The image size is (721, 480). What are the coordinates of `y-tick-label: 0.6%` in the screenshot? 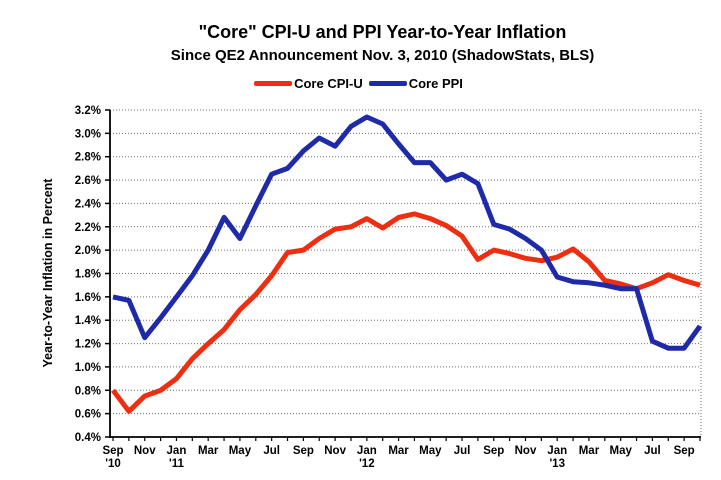 It's located at (88, 415).